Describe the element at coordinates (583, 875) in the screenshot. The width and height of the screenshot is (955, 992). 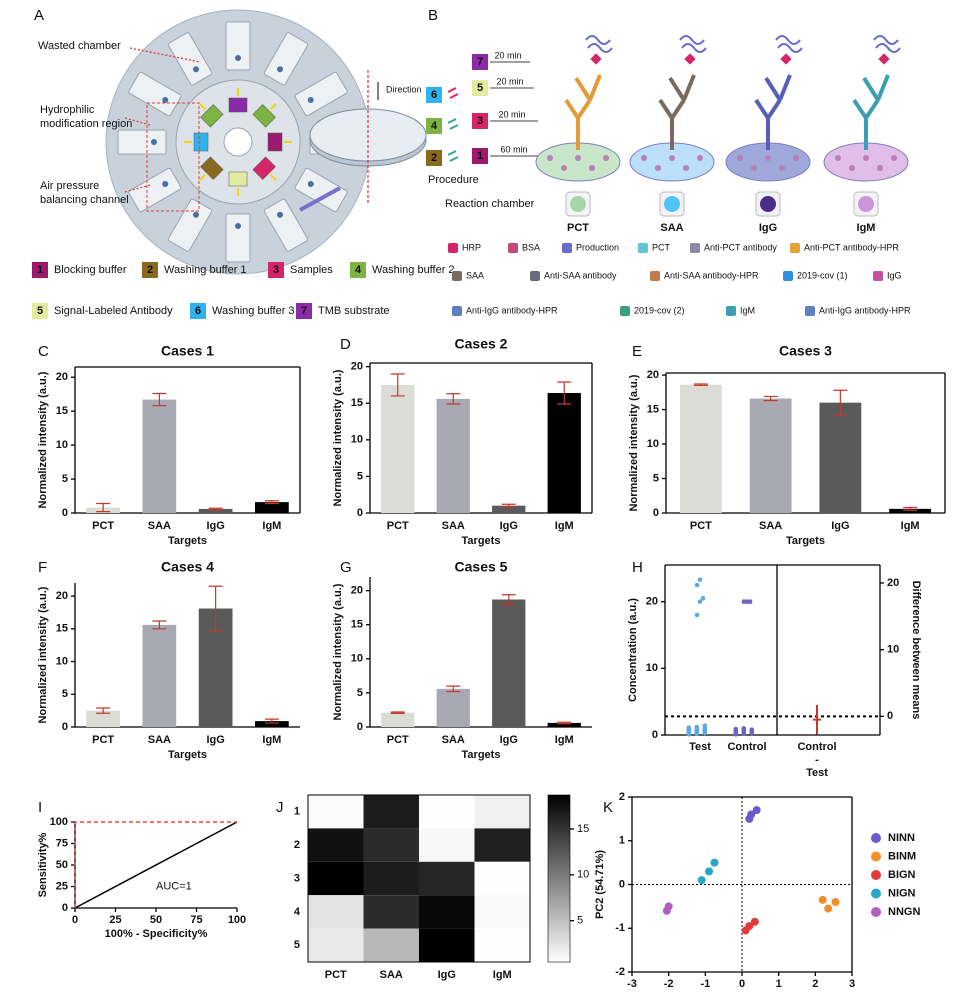
I see `colorbar-label: 10` at that location.